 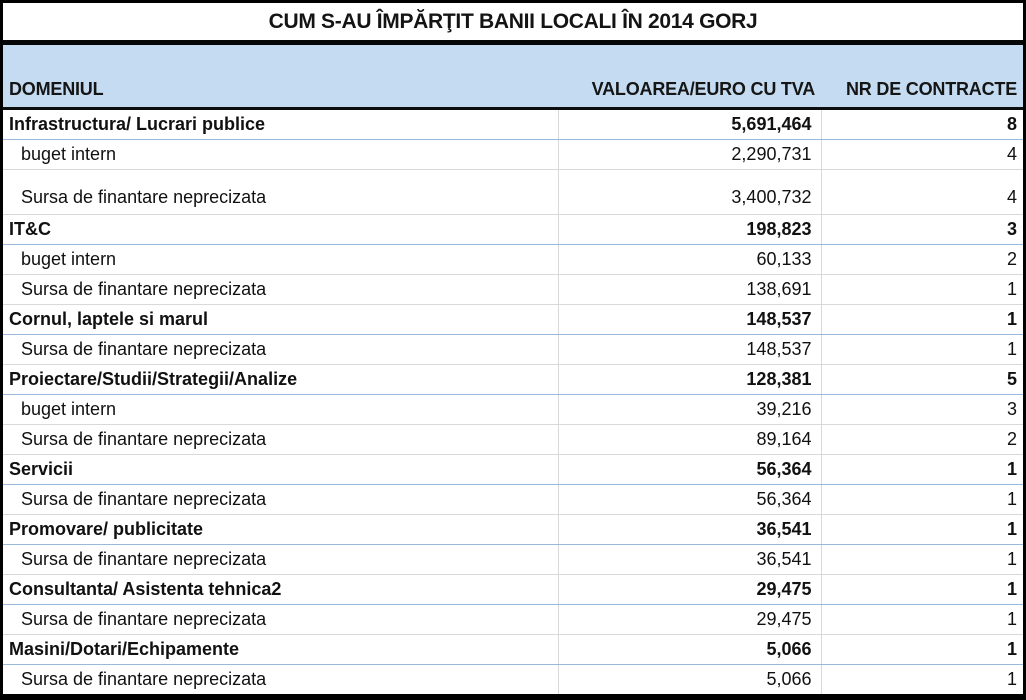 I want to click on value-cell: 39,216, so click(x=690, y=409).